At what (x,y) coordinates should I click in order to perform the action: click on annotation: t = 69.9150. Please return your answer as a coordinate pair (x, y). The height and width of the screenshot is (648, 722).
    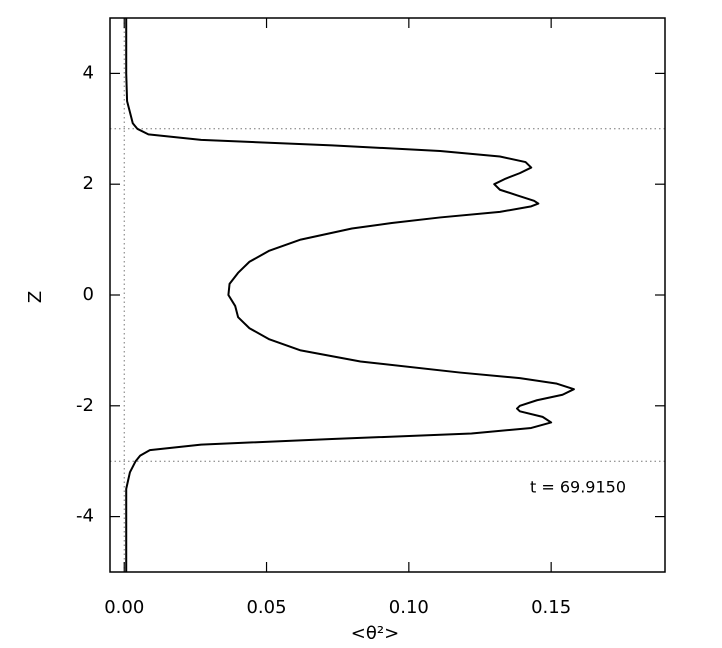
    Looking at the image, I should click on (578, 487).